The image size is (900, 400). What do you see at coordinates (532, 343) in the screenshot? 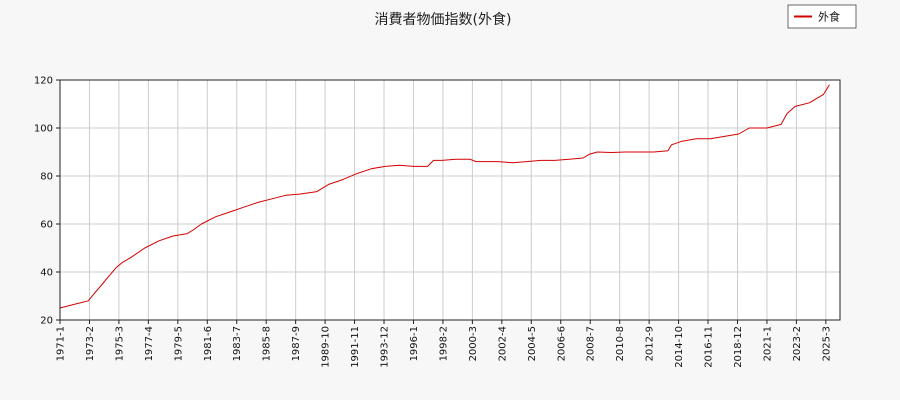
I see `x-tick-label: 2004-5` at bounding box center [532, 343].